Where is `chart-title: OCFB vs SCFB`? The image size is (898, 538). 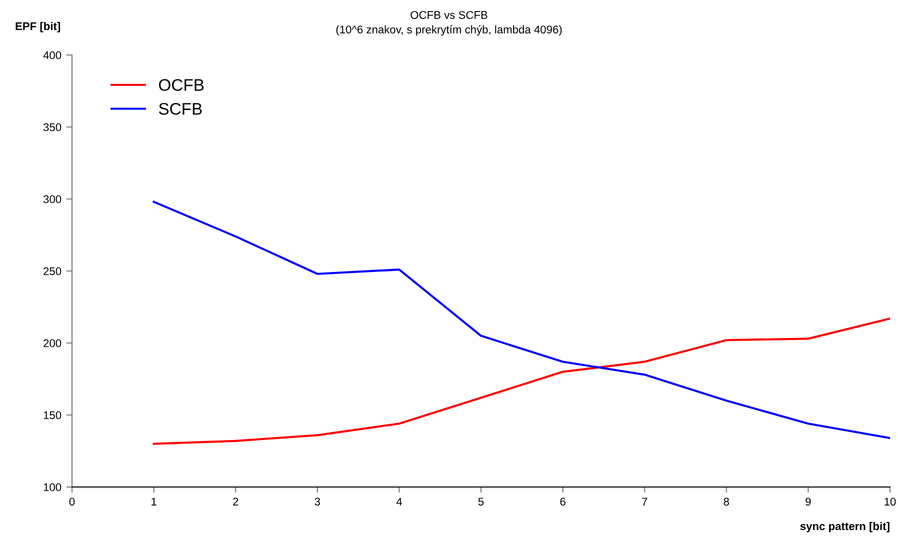 chart-title: OCFB vs SCFB is located at coordinates (449, 15).